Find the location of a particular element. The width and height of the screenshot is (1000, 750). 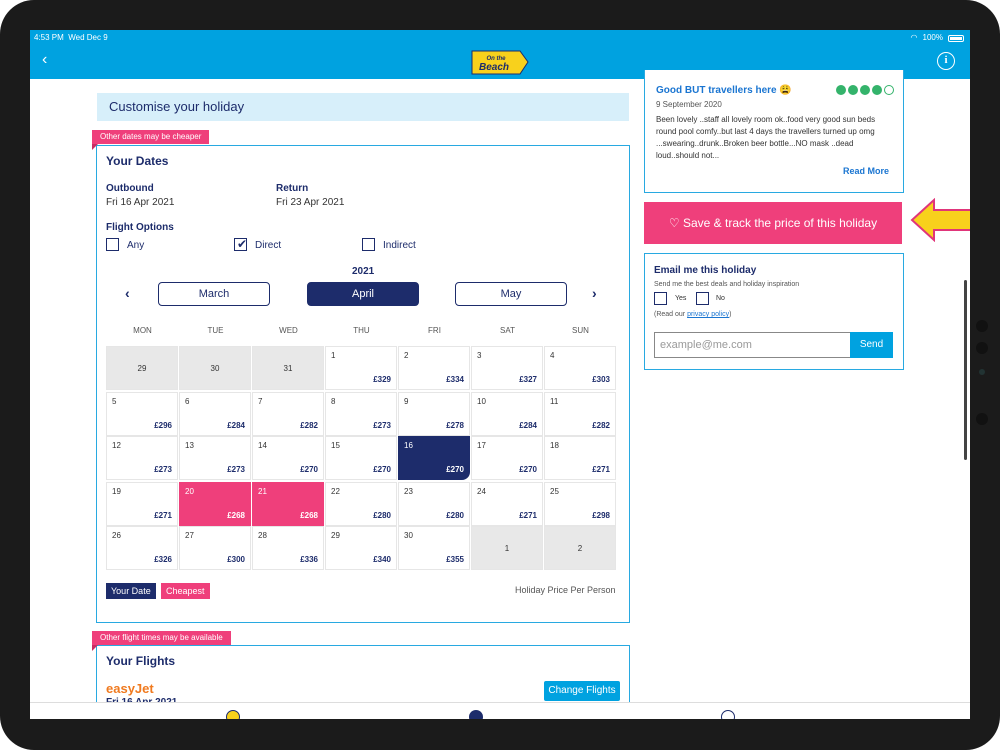

weekday-label: TUE is located at coordinates (215, 330).